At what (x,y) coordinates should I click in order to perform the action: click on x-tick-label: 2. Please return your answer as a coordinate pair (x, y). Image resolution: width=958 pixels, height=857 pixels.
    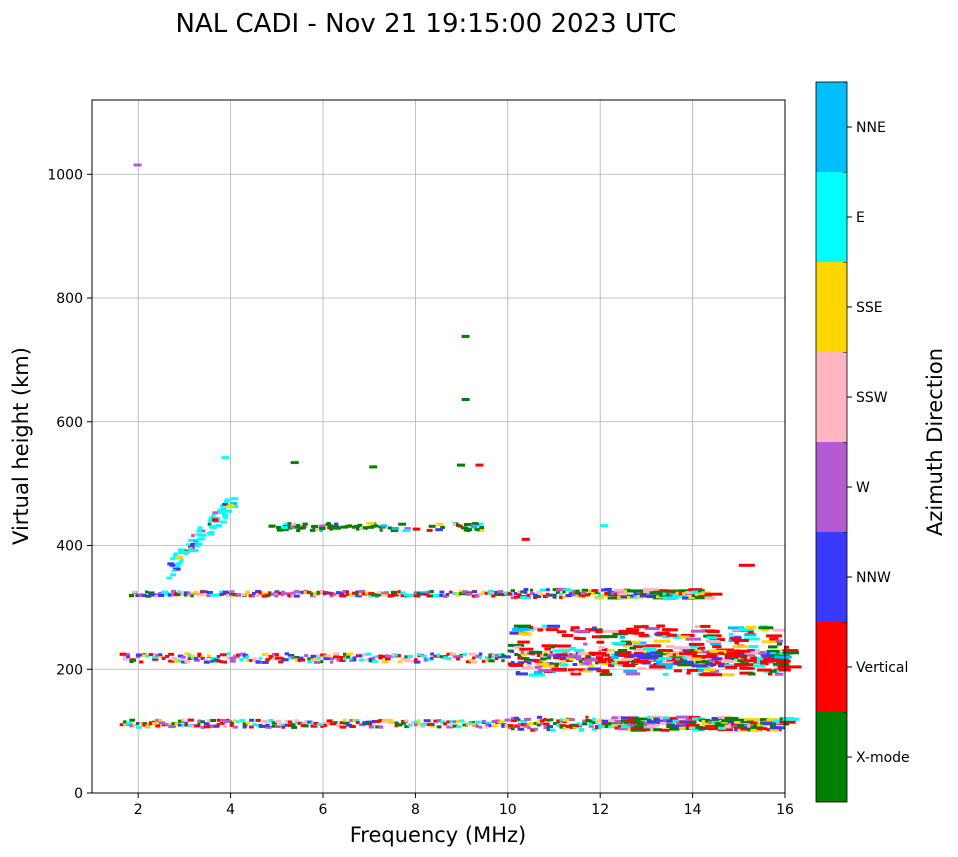
    Looking at the image, I should click on (138, 810).